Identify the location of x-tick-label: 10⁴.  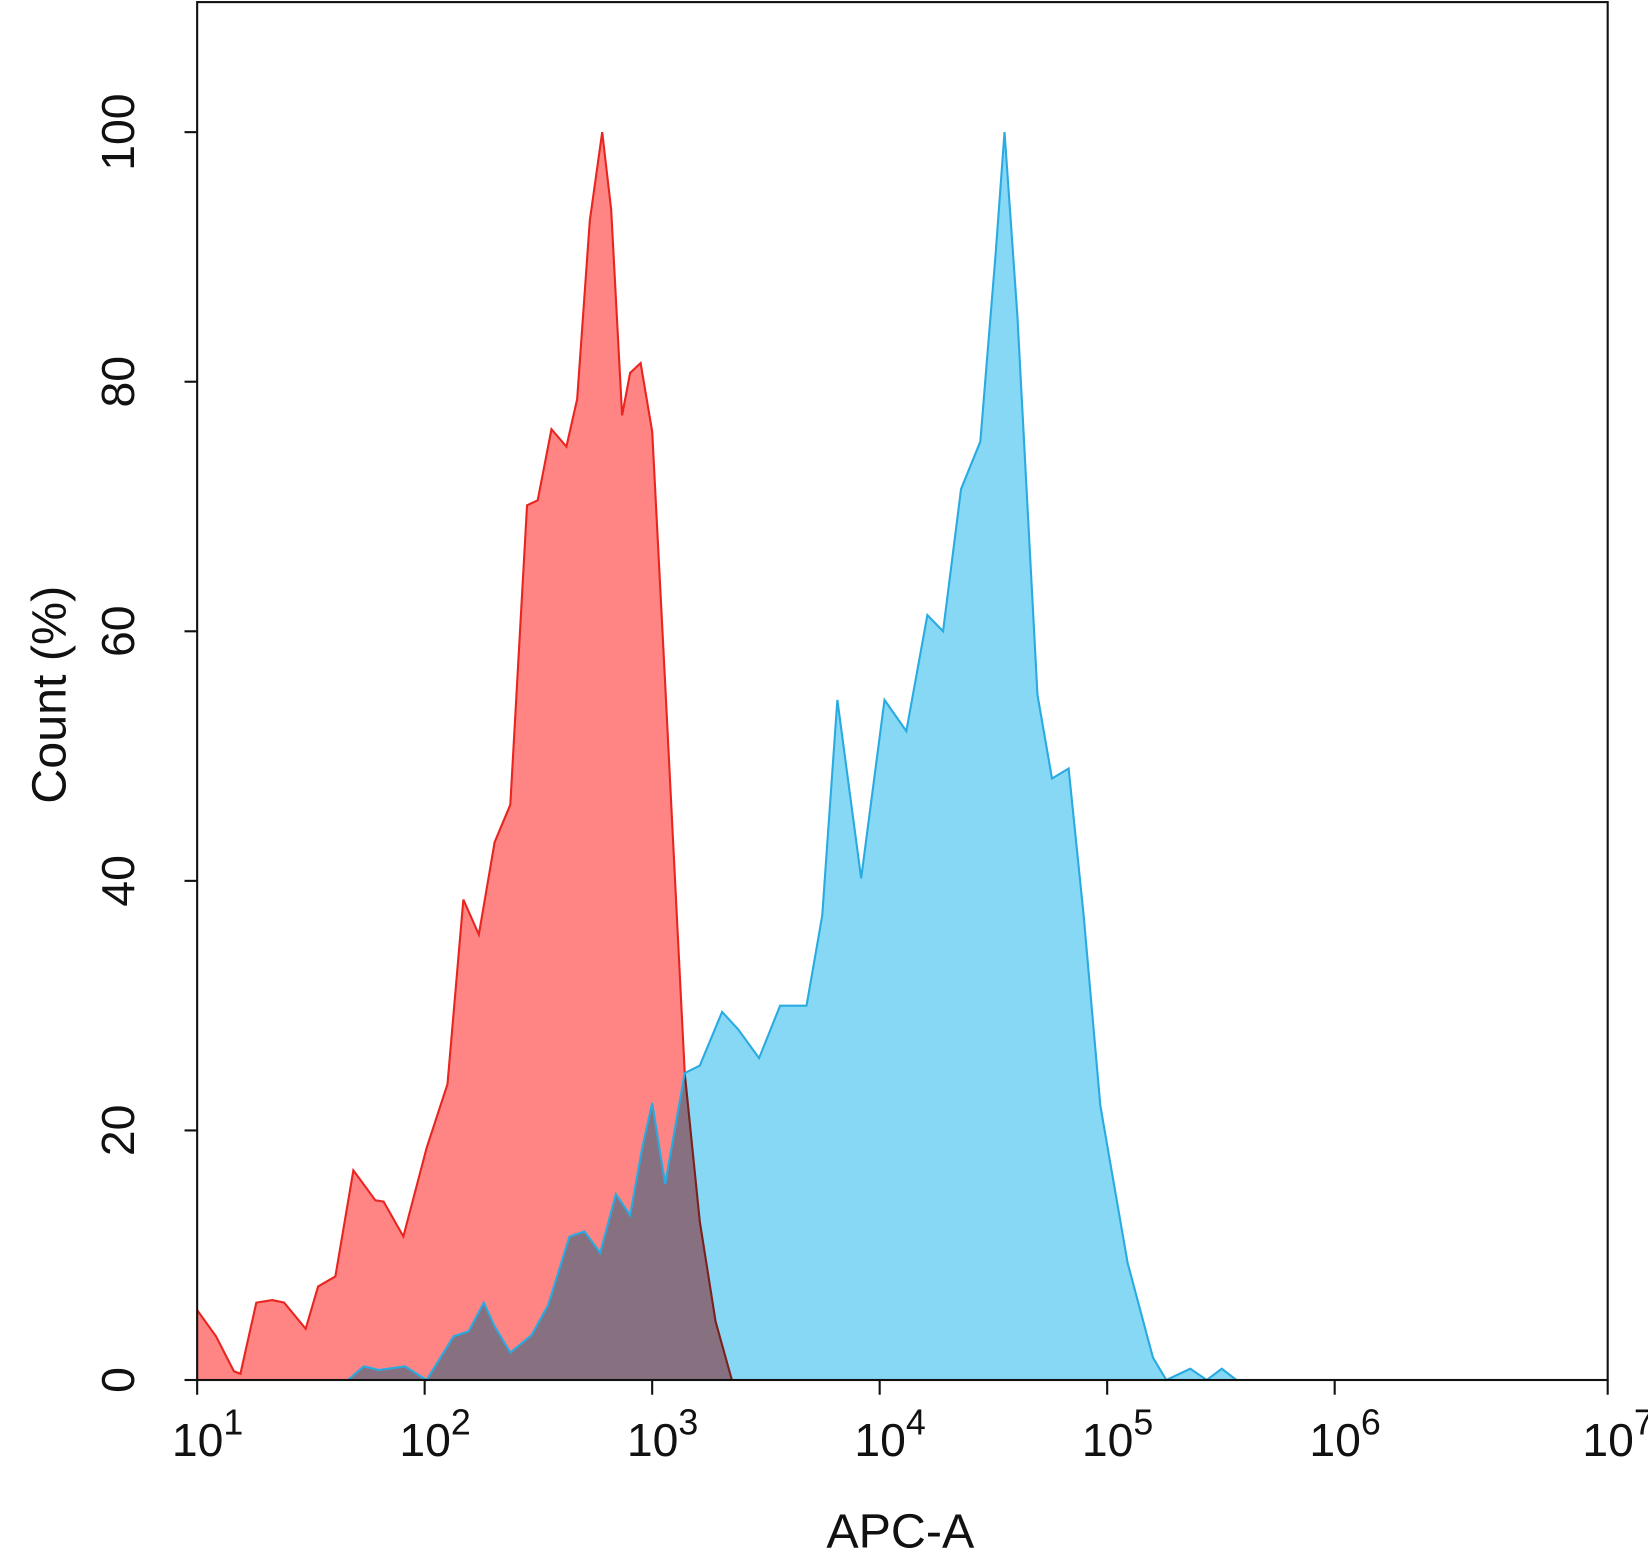
(889, 1434).